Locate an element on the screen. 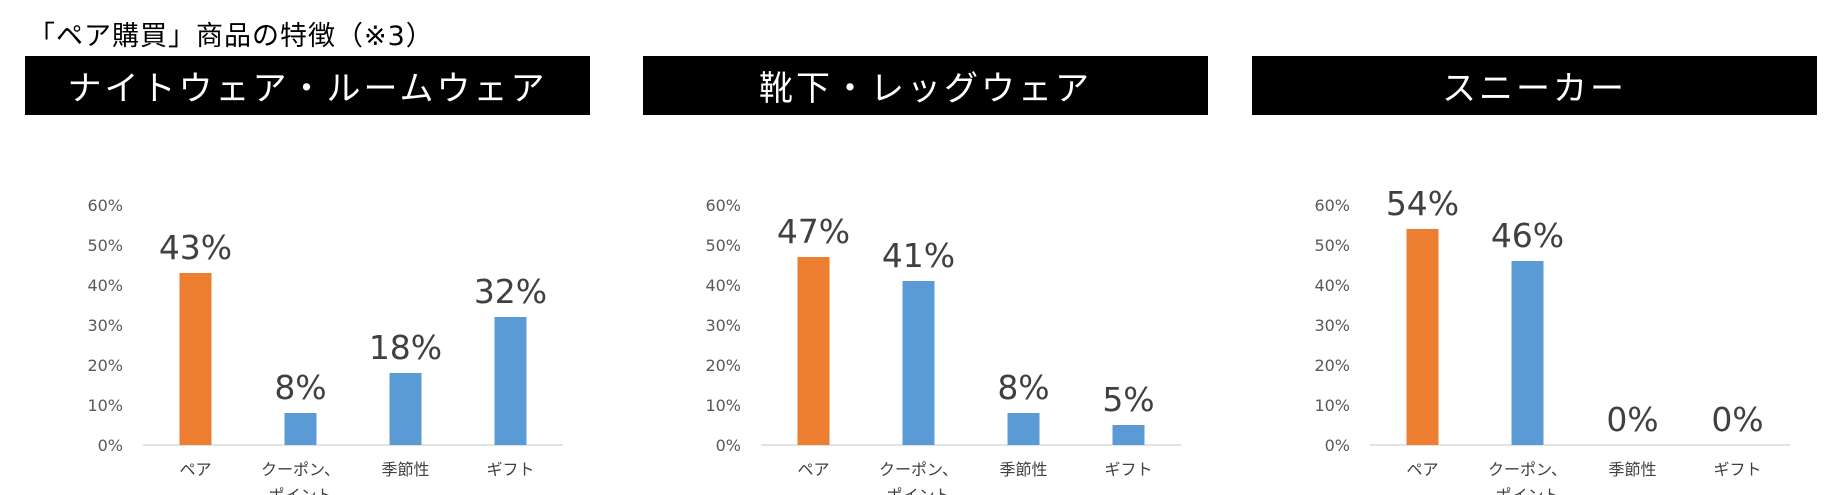 Image resolution: width=1834 pixels, height=495 pixels. page-title: 「ペア購買」商品の特徴（※3） is located at coordinates (231, 36).